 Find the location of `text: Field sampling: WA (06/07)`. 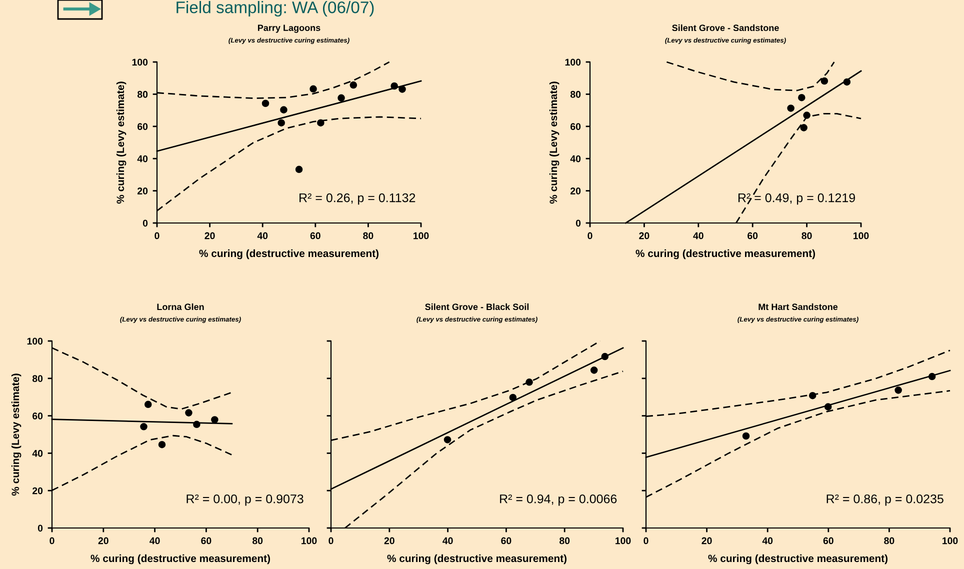

text: Field sampling: WA (06/07) is located at coordinates (275, 9).